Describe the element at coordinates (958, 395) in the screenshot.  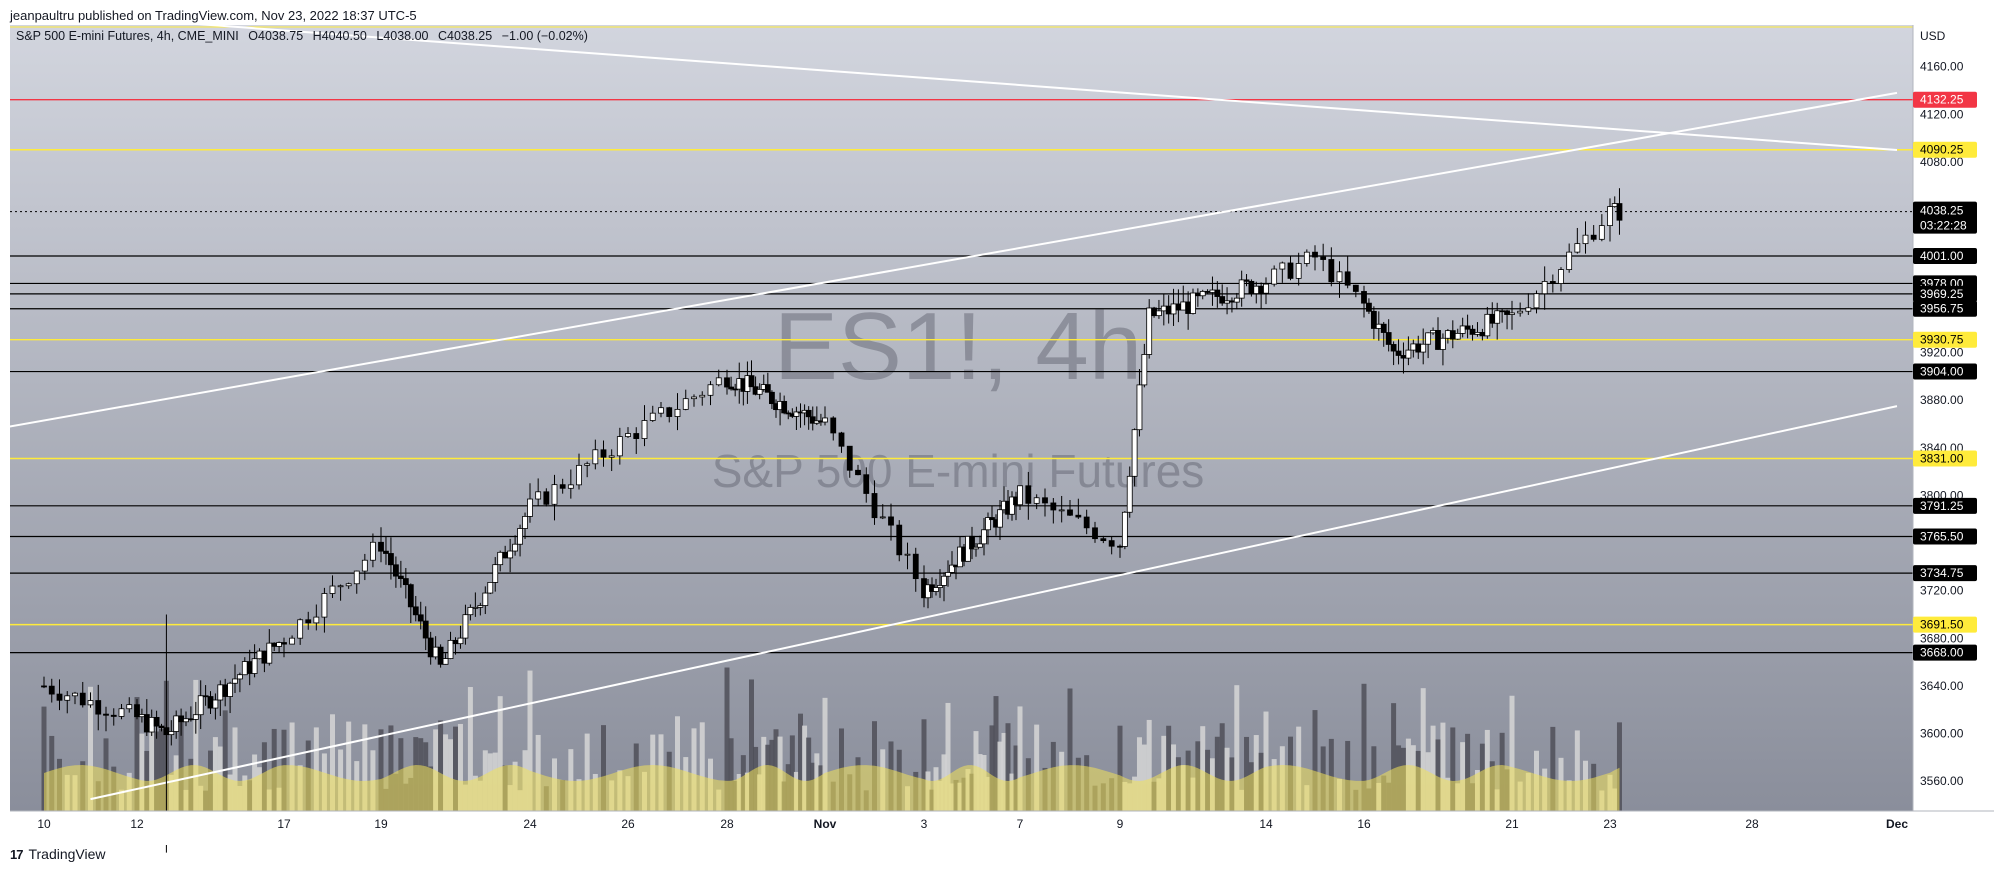
I see `symbol-watermark: ES1!, 4h S&P 500 E-mini Futures` at that location.